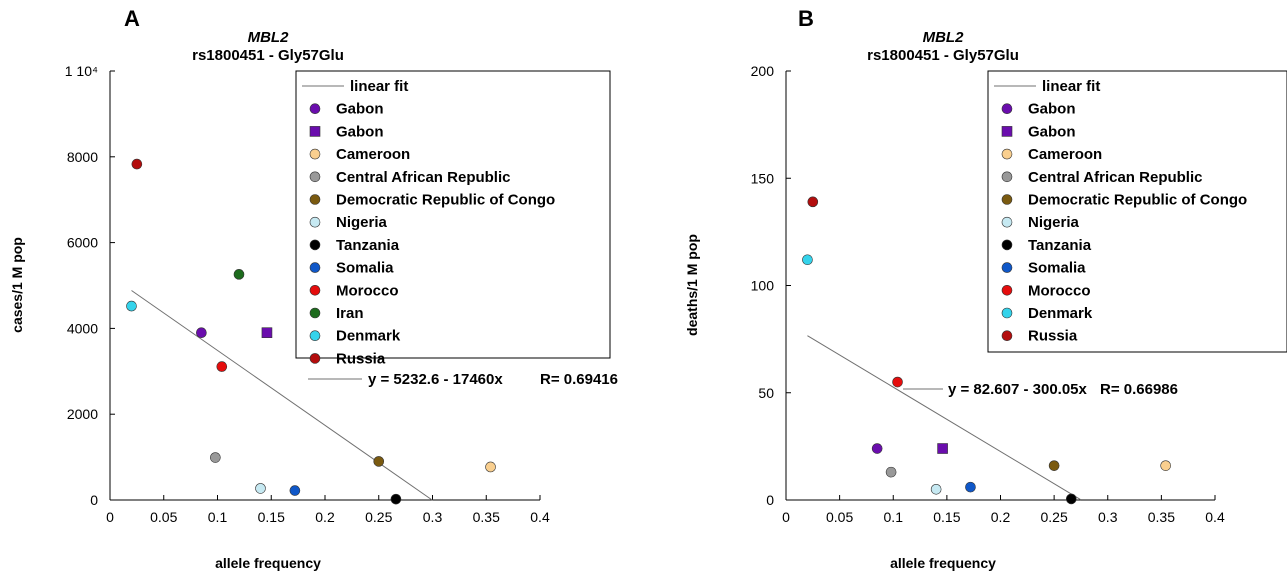 This screenshot has height=572, width=1287. I want to click on y-tick-label: 6000, so click(82, 243).